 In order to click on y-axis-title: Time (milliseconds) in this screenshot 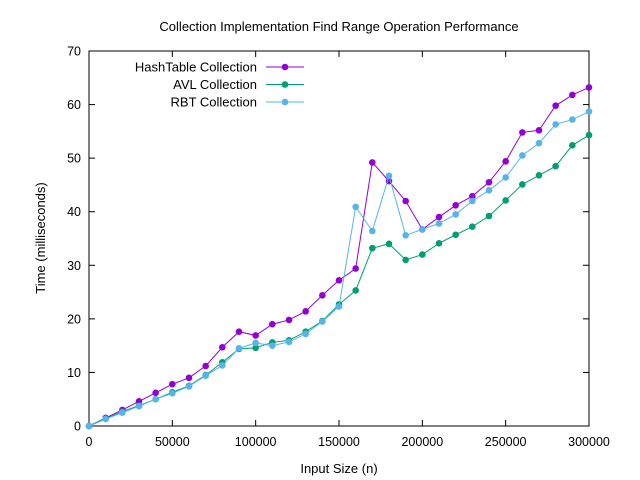, I will do `click(40, 237)`.